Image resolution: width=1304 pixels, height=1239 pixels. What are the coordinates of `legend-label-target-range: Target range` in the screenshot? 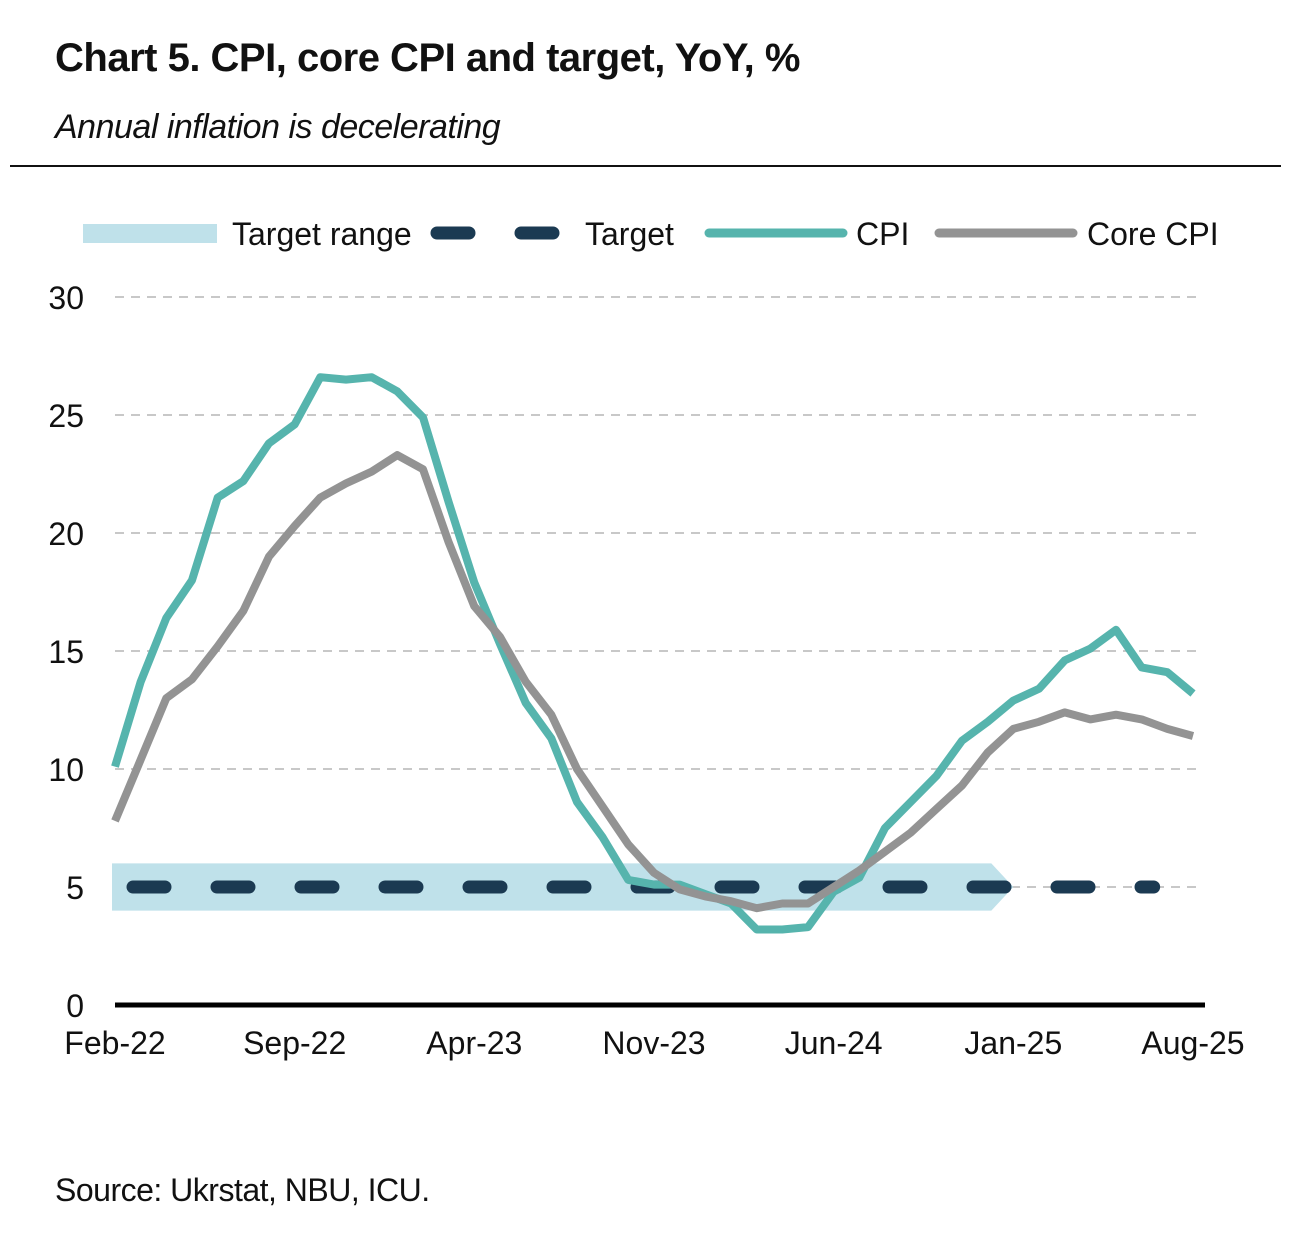 It's located at (322, 234).